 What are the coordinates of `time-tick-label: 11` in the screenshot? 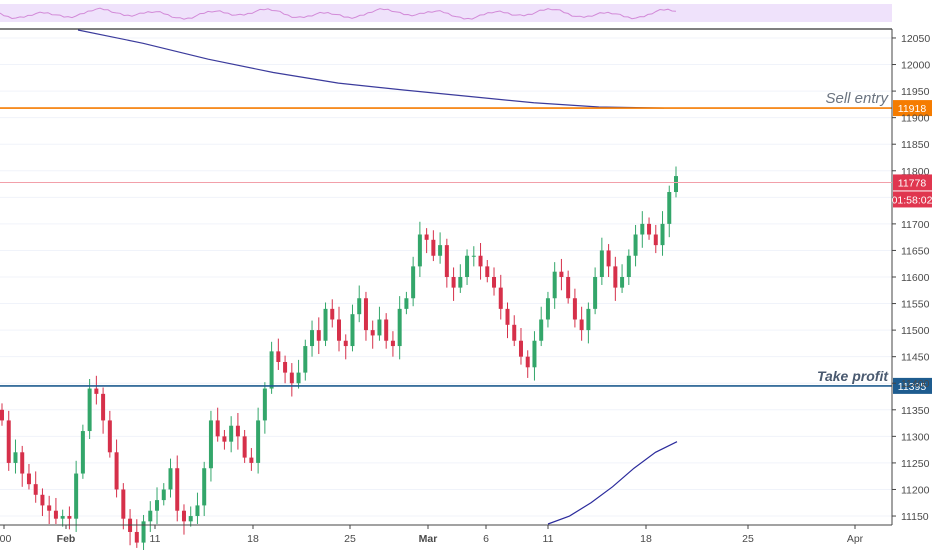 It's located at (155, 539).